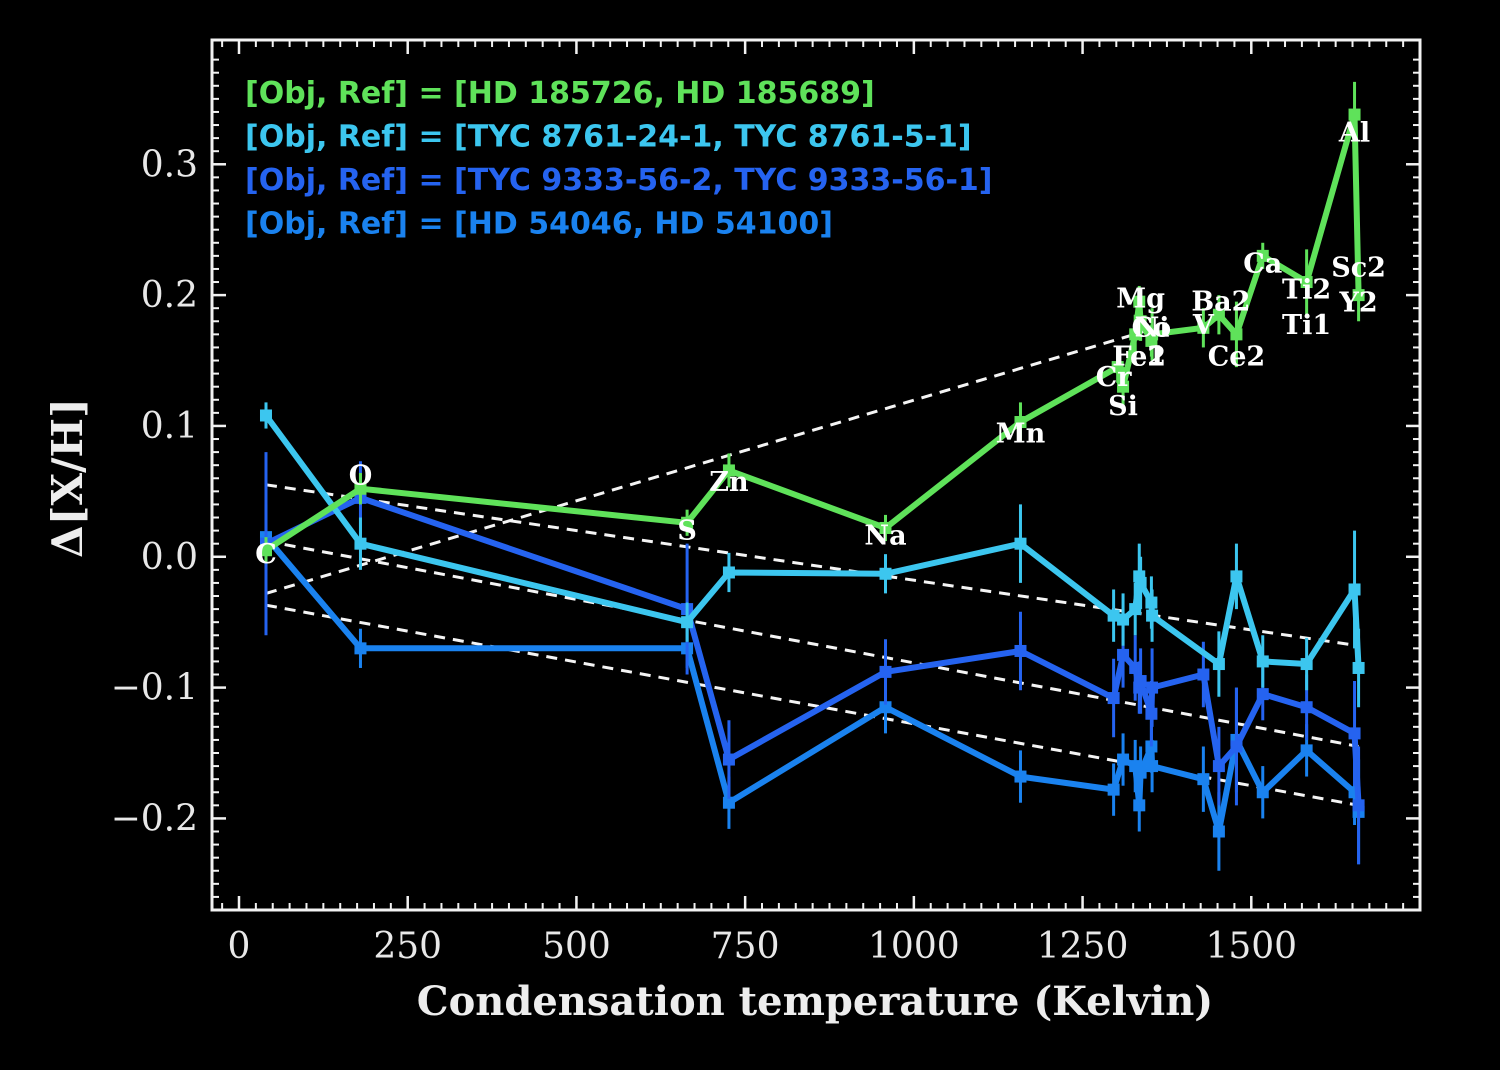 The height and width of the screenshot is (1070, 1500). Describe the element at coordinates (885, 536) in the screenshot. I see `element-label: Na` at that location.